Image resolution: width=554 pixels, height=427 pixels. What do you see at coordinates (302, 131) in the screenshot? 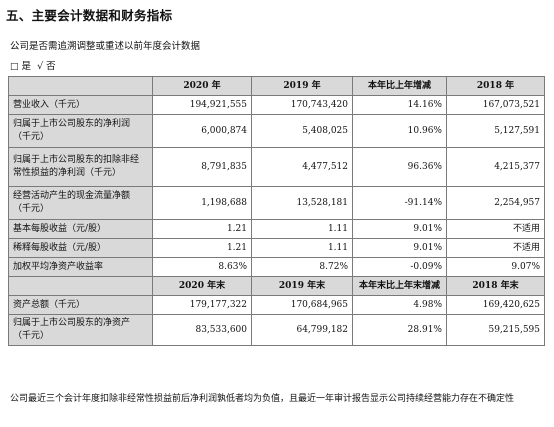
I see `table-cell: 5,408,025` at bounding box center [302, 131].